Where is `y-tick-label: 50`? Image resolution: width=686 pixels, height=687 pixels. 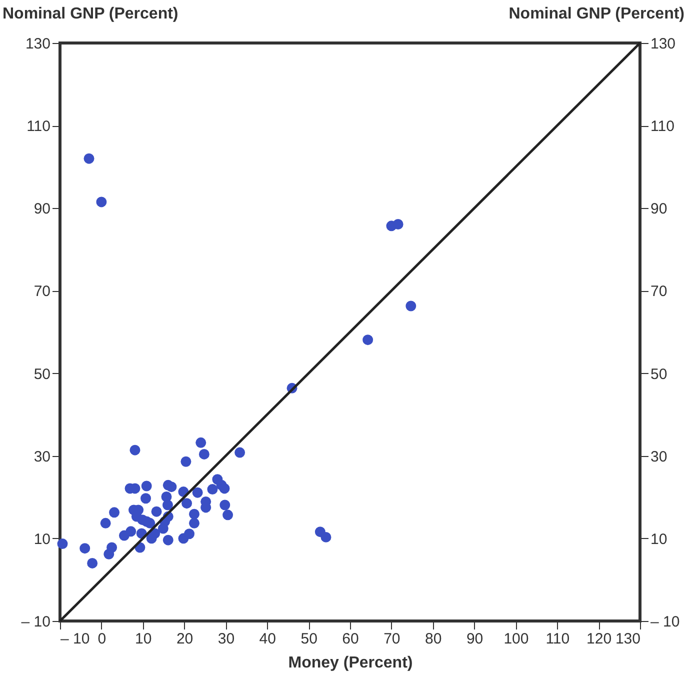 y-tick-label: 50 is located at coordinates (42, 374).